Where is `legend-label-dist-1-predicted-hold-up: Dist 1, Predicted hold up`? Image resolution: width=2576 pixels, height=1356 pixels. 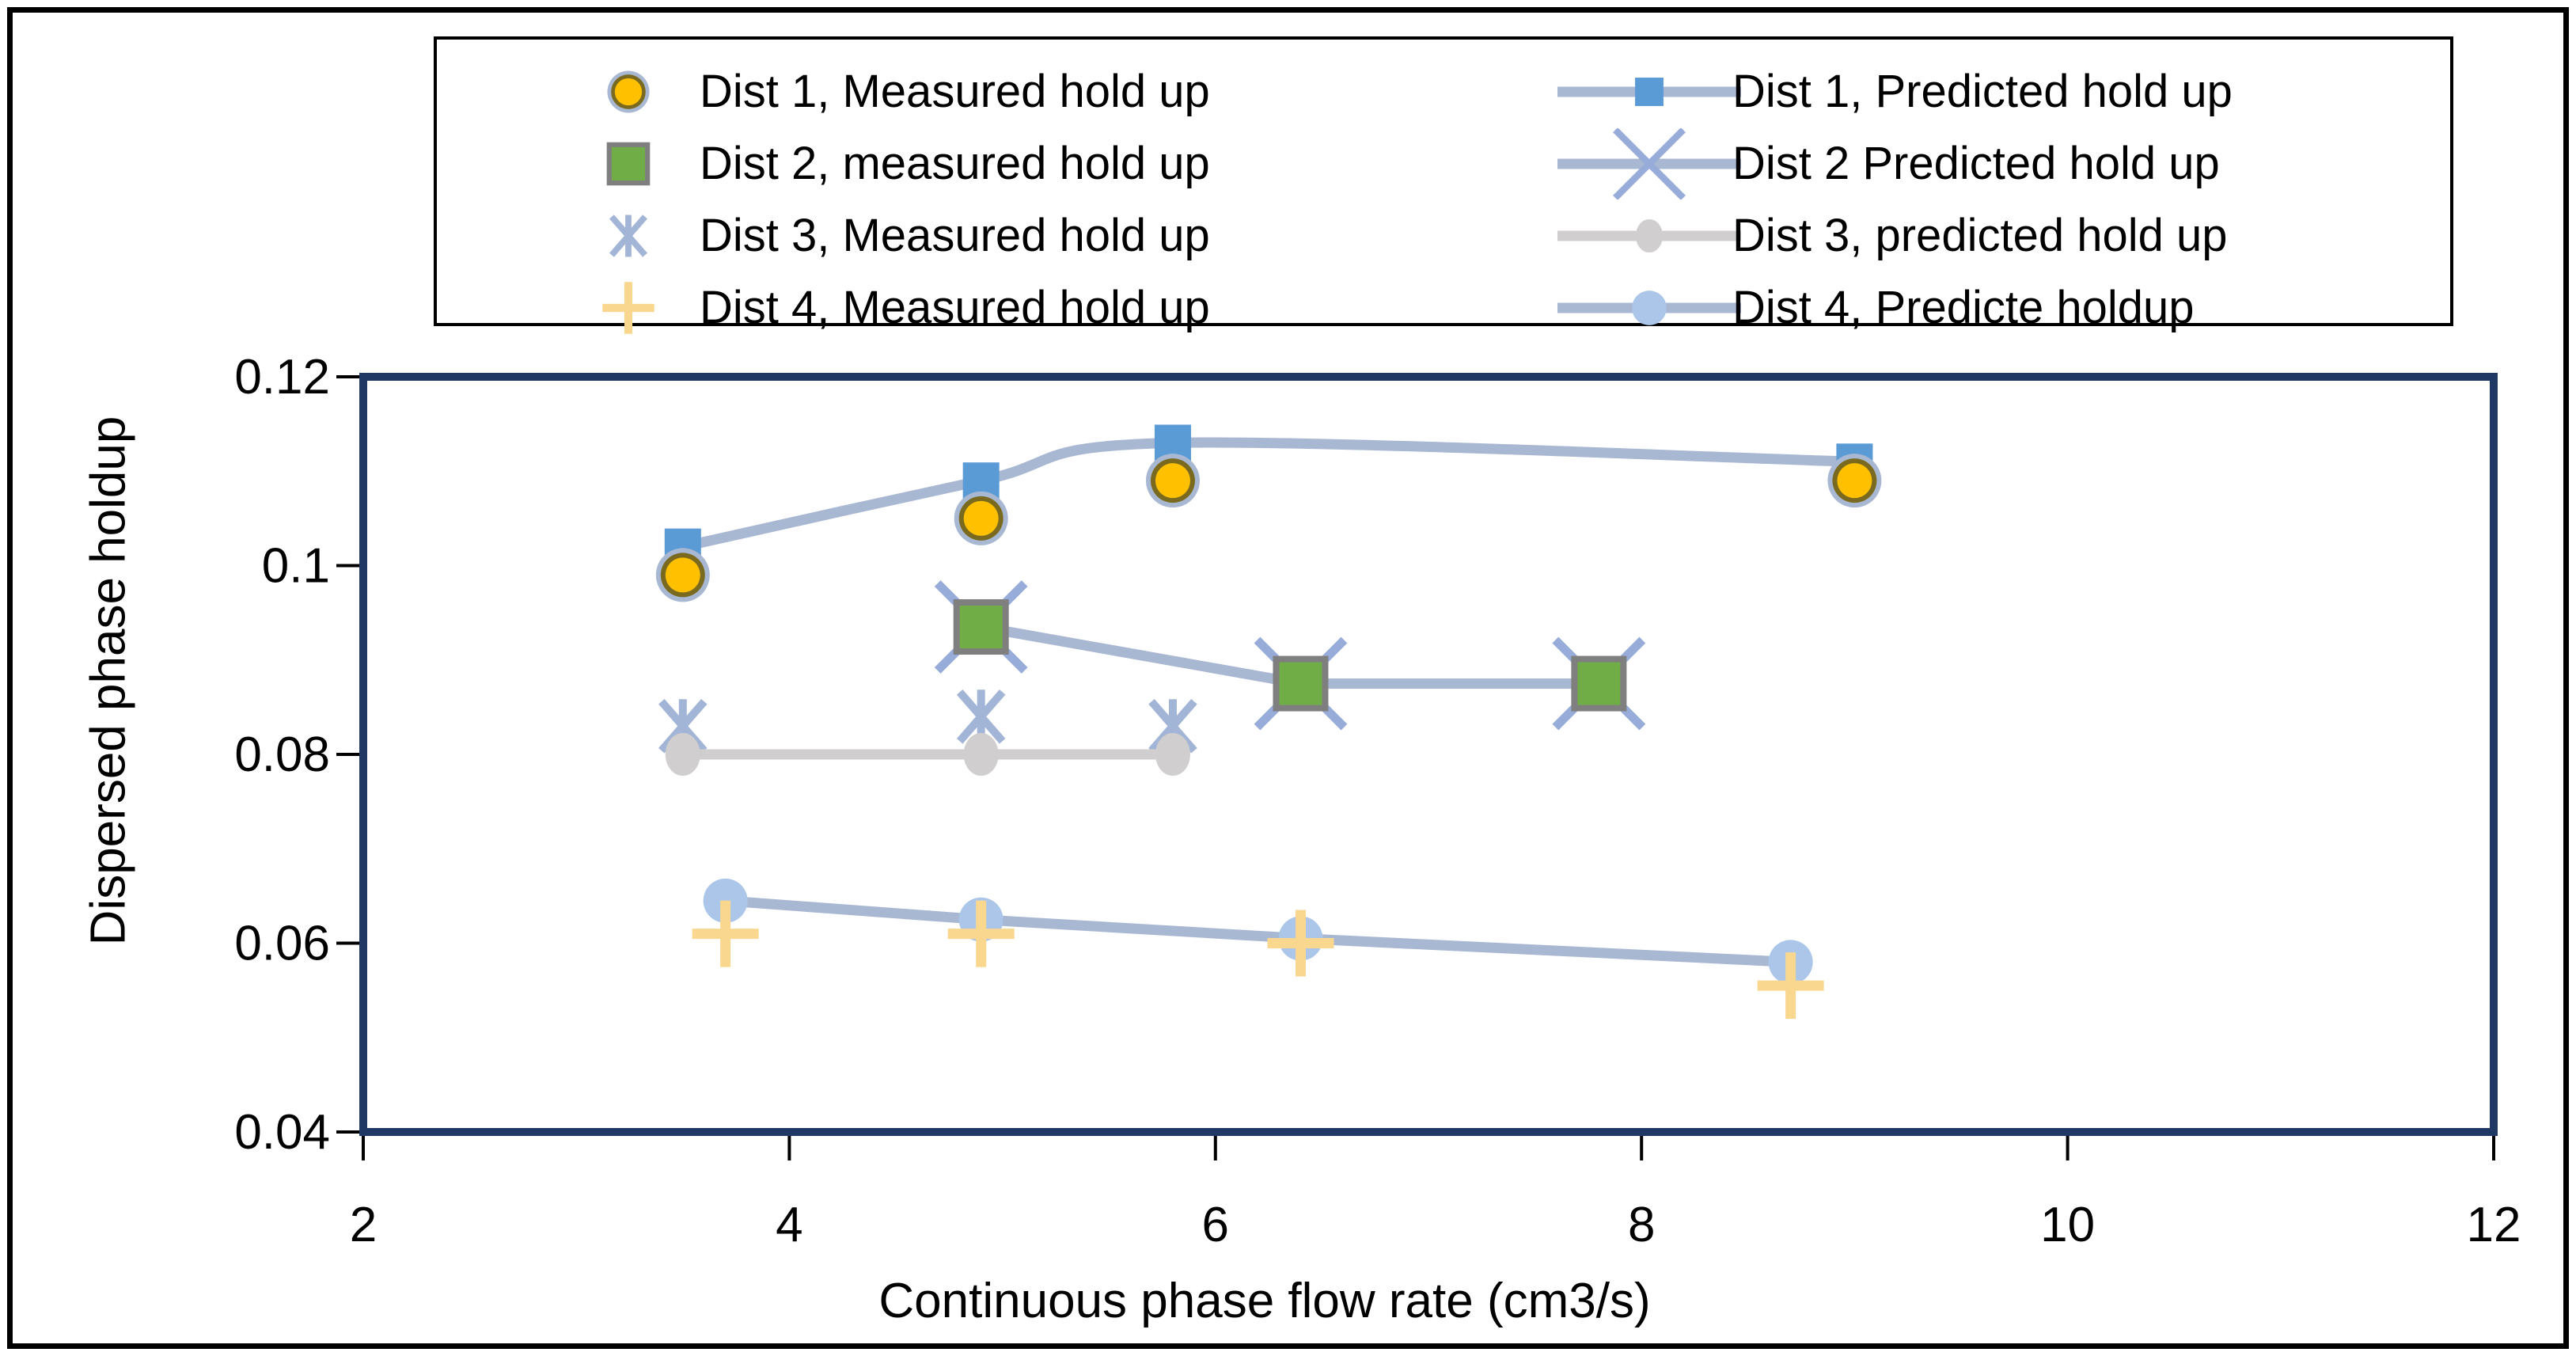 legend-label-dist-1-predicted-hold-up: Dist 1, Predicted hold up is located at coordinates (1982, 91).